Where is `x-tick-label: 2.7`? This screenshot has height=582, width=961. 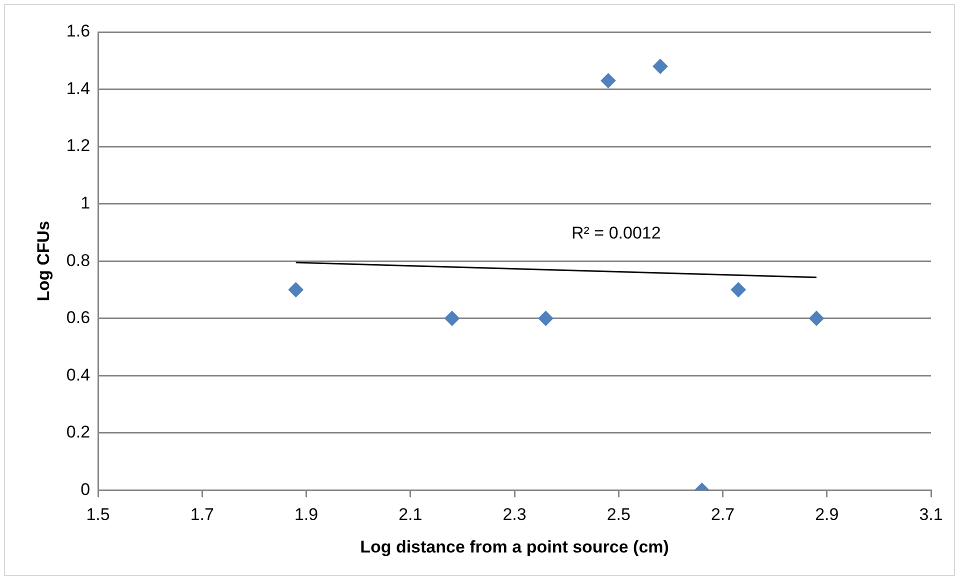 x-tick-label: 2.7 is located at coordinates (722, 514).